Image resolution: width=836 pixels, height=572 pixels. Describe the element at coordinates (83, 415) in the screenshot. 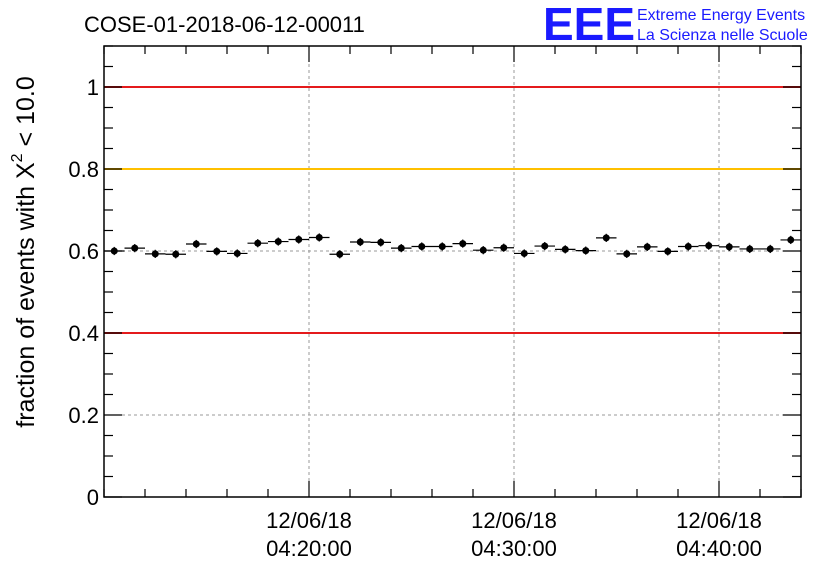

I see `y-tick-label: 0.2` at that location.